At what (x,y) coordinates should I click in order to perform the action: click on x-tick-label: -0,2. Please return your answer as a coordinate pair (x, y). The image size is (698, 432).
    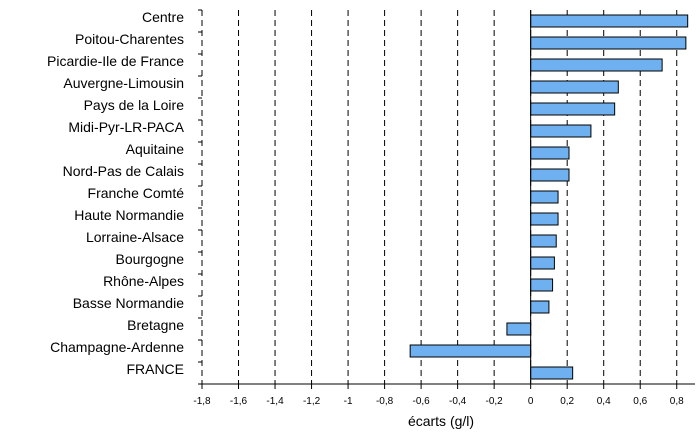
    Looking at the image, I should click on (495, 401).